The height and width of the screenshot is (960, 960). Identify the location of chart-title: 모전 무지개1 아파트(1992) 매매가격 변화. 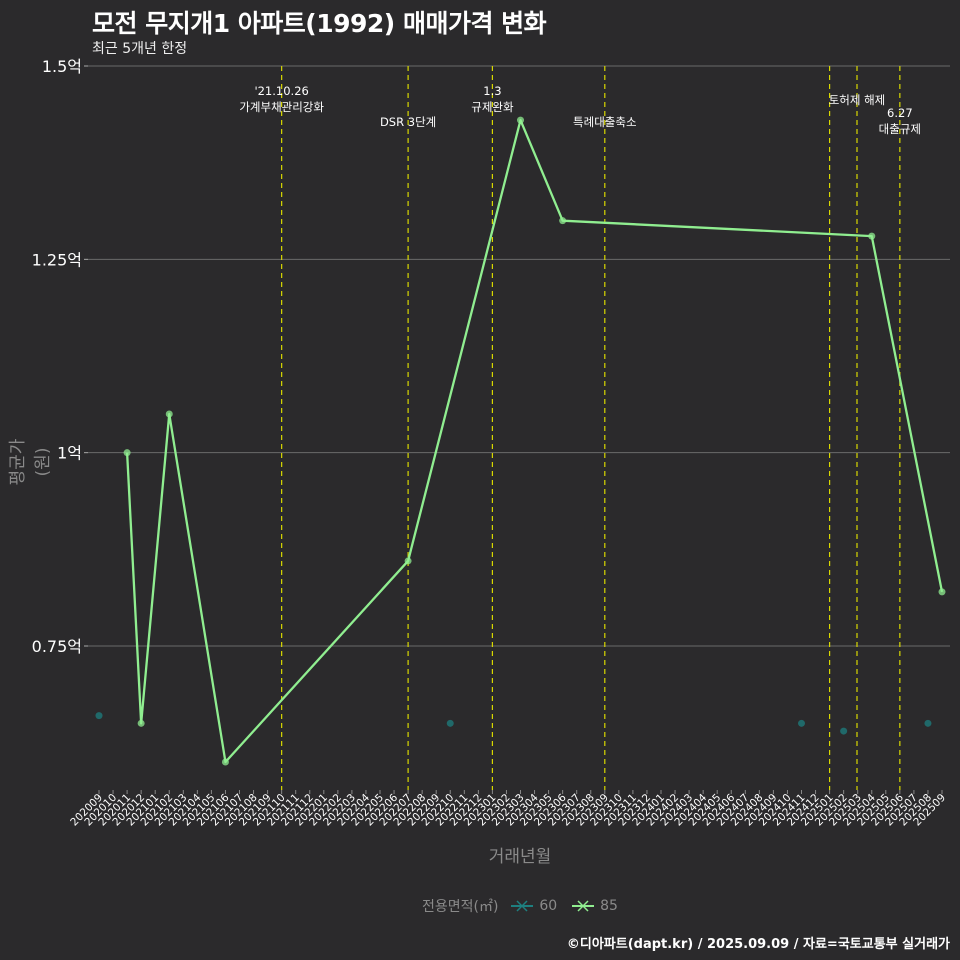
(319, 23).